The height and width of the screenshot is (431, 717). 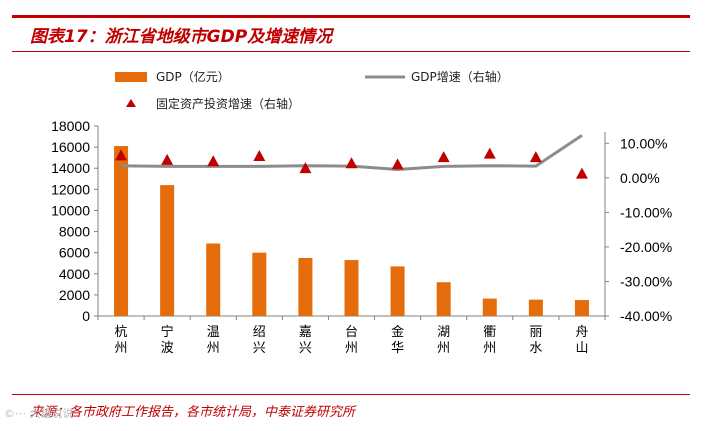 I want to click on category-label: 丽, so click(x=535, y=332).